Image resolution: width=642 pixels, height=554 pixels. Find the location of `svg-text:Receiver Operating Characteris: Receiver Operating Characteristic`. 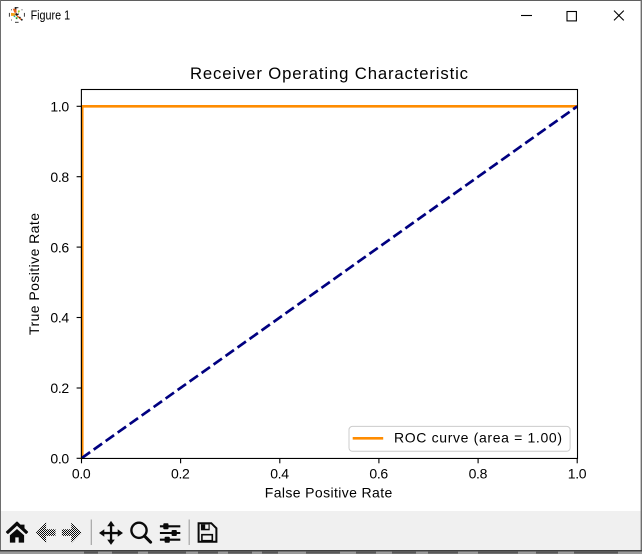

svg-text:Receiver Operating Characteris: Receiver Operating Characteristic is located at coordinates (329, 73).